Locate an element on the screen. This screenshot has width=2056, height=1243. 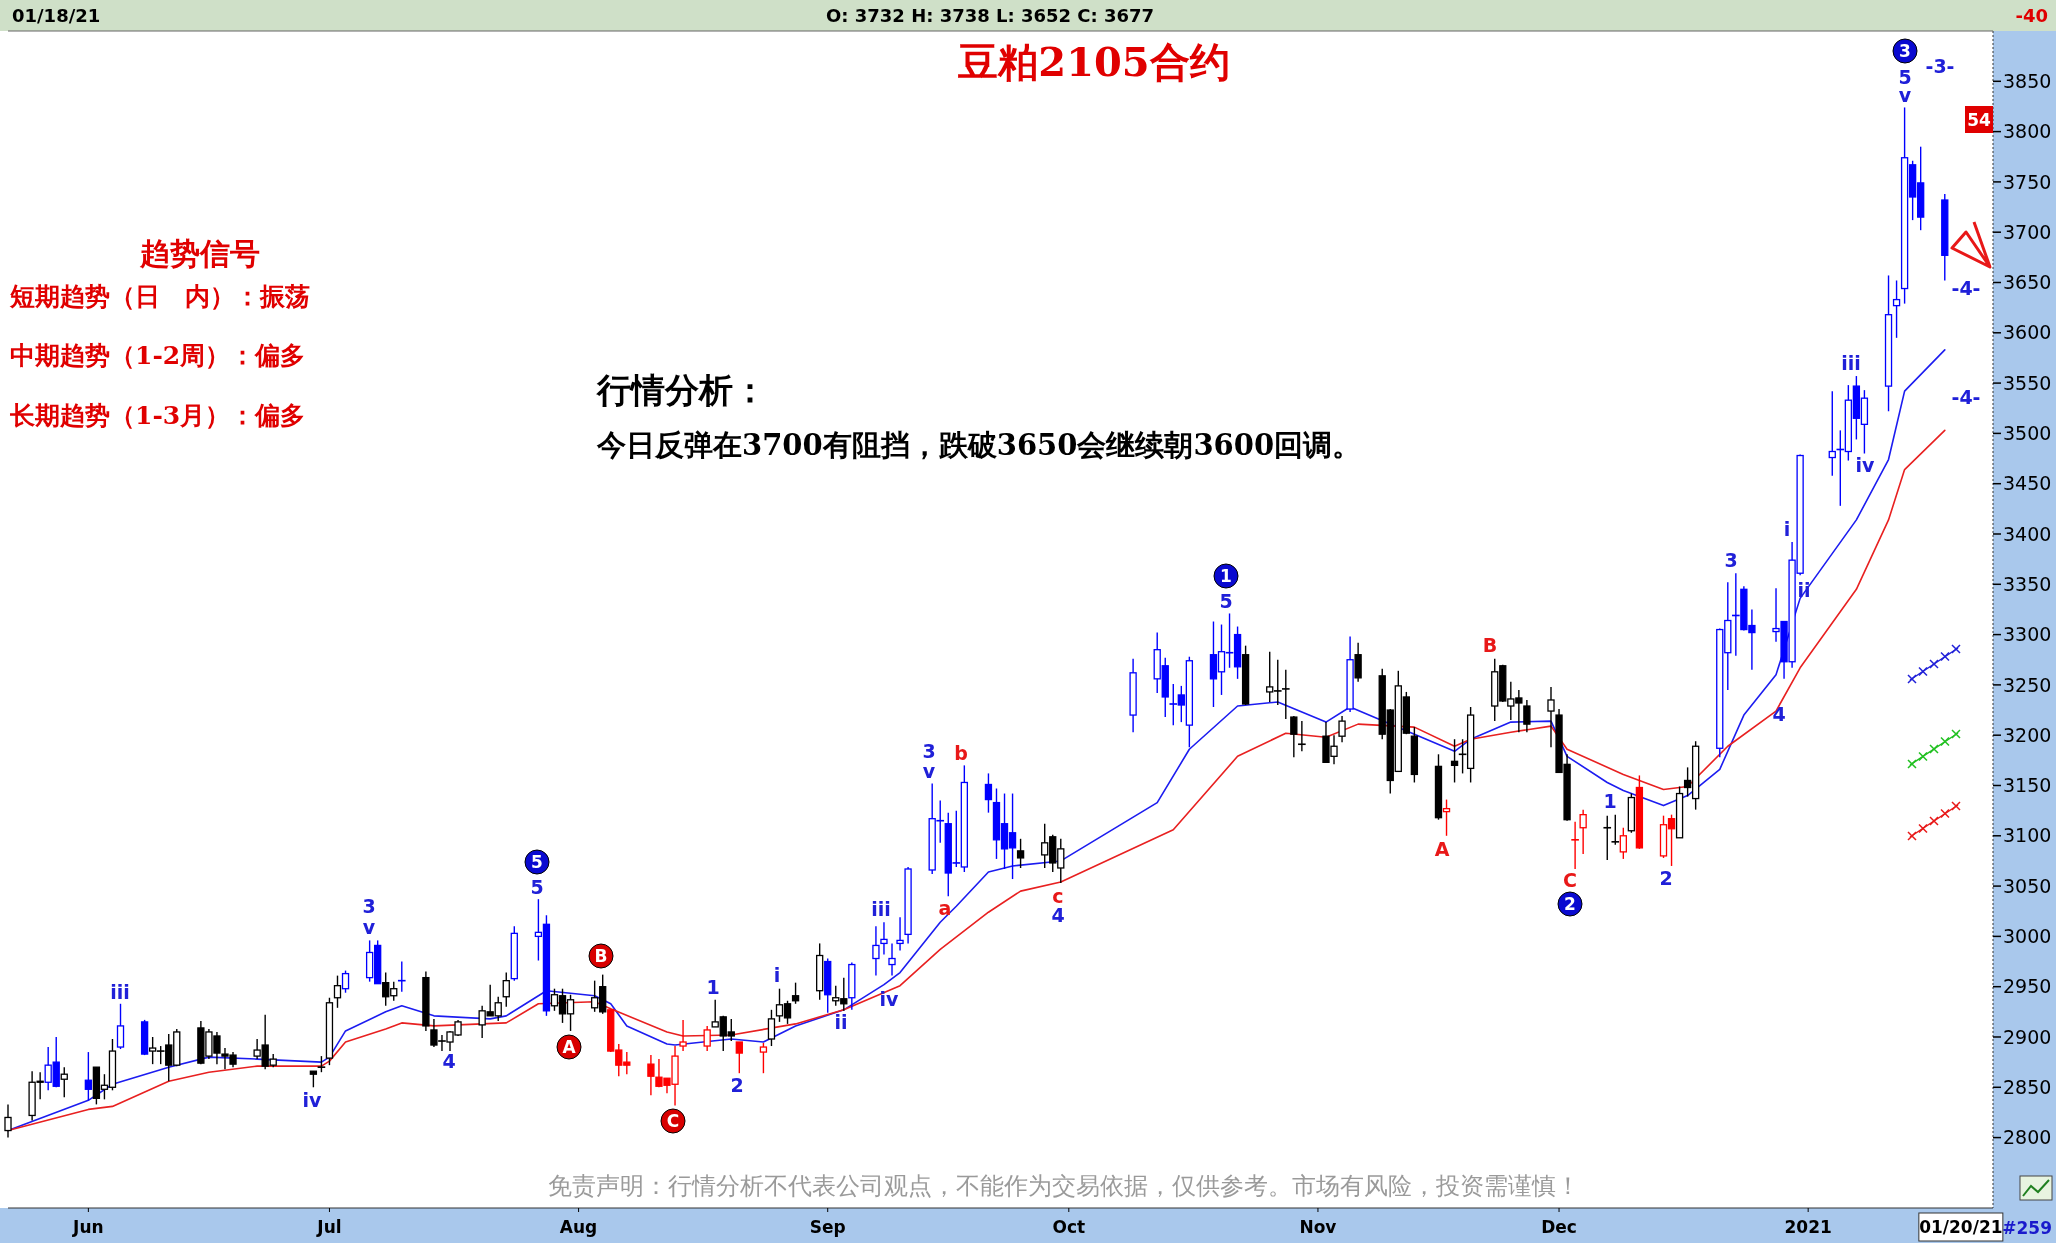
annotation: -3- is located at coordinates (1940, 65).